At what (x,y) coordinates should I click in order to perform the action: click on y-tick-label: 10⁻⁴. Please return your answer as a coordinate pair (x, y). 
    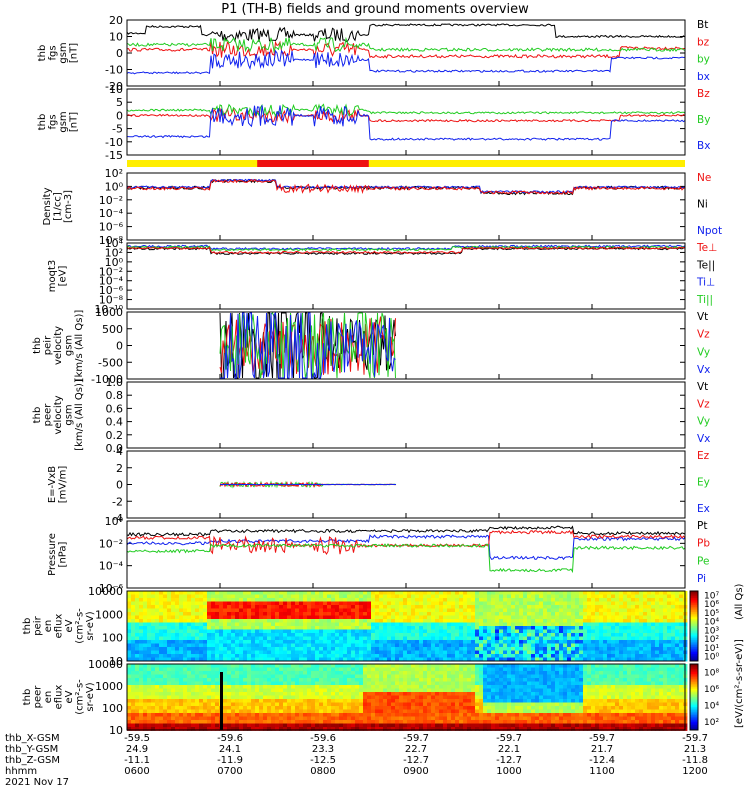
    Looking at the image, I should click on (111, 281).